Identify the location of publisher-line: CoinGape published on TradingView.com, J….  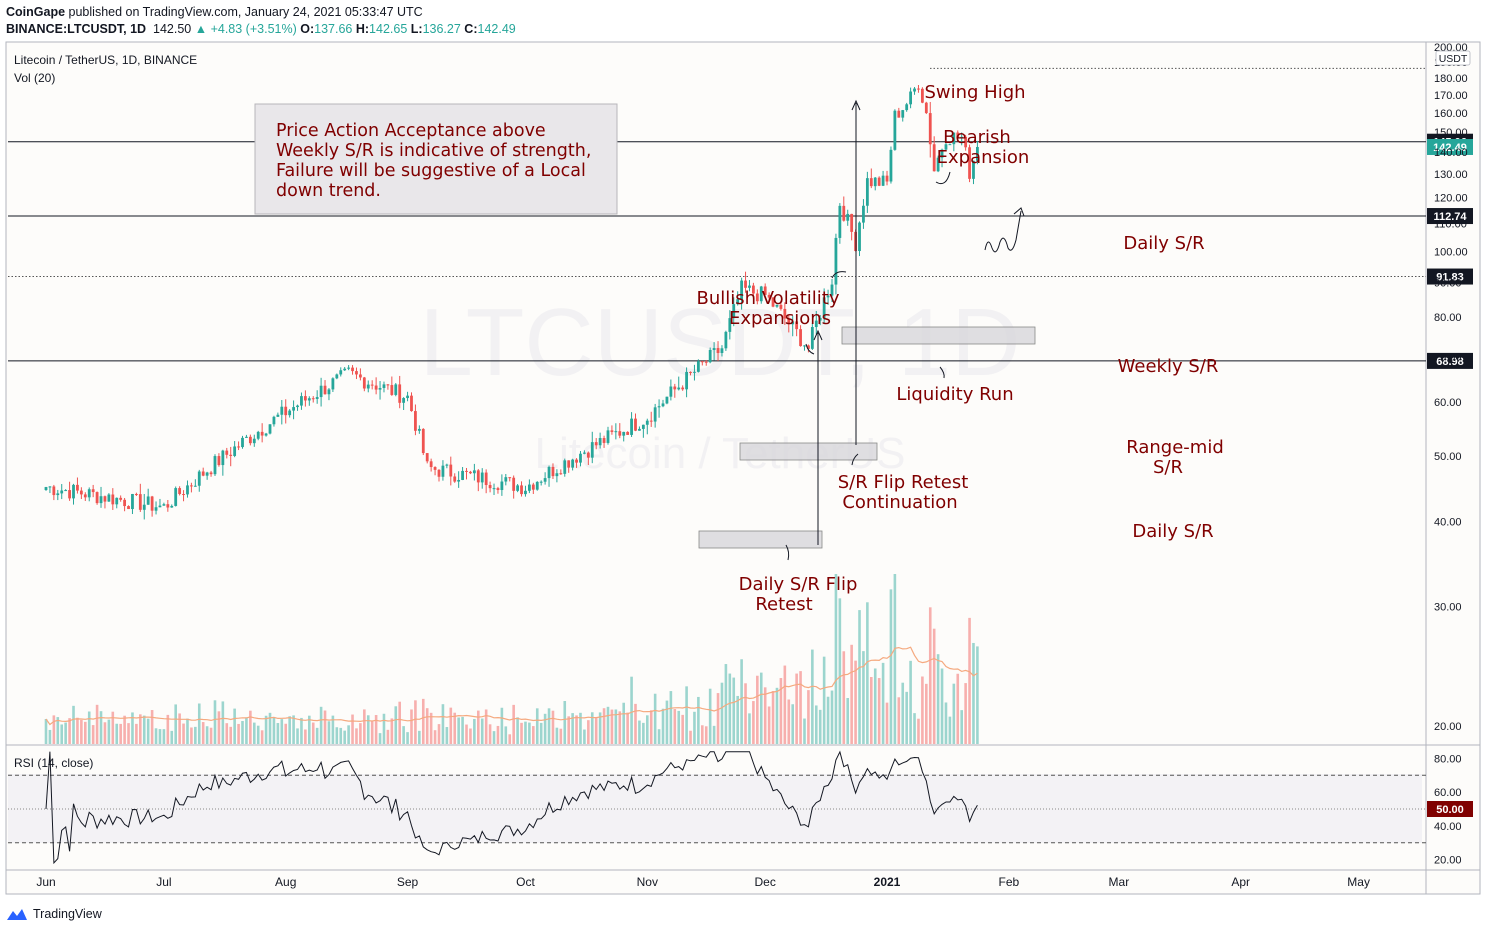
(214, 12).